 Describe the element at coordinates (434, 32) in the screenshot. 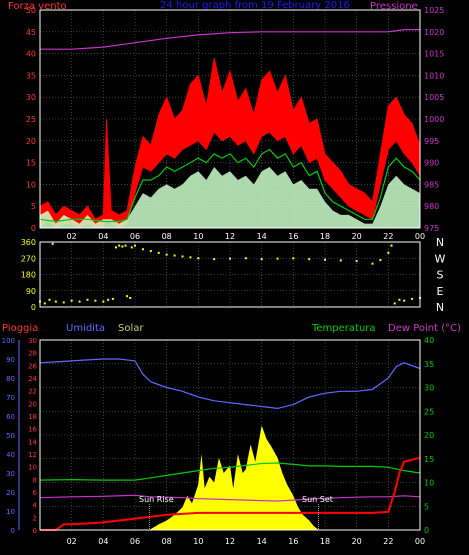

I see `pressure-tick-label: 1020` at that location.